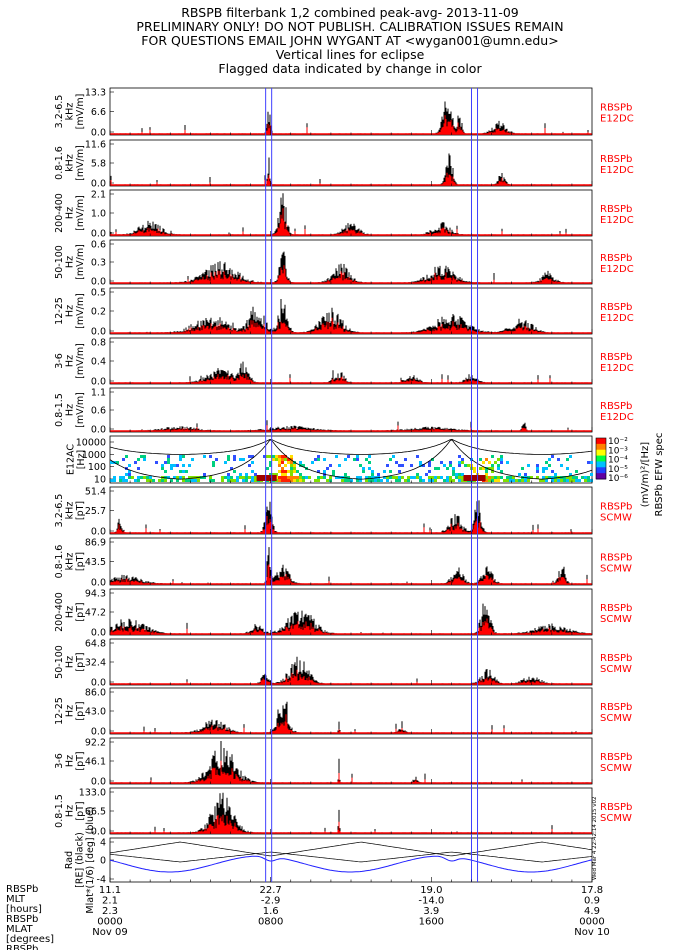 Image resolution: width=700 pixels, height=950 pixels. Describe the element at coordinates (59, 662) in the screenshot. I see `ylabel-line: 50-100` at that location.